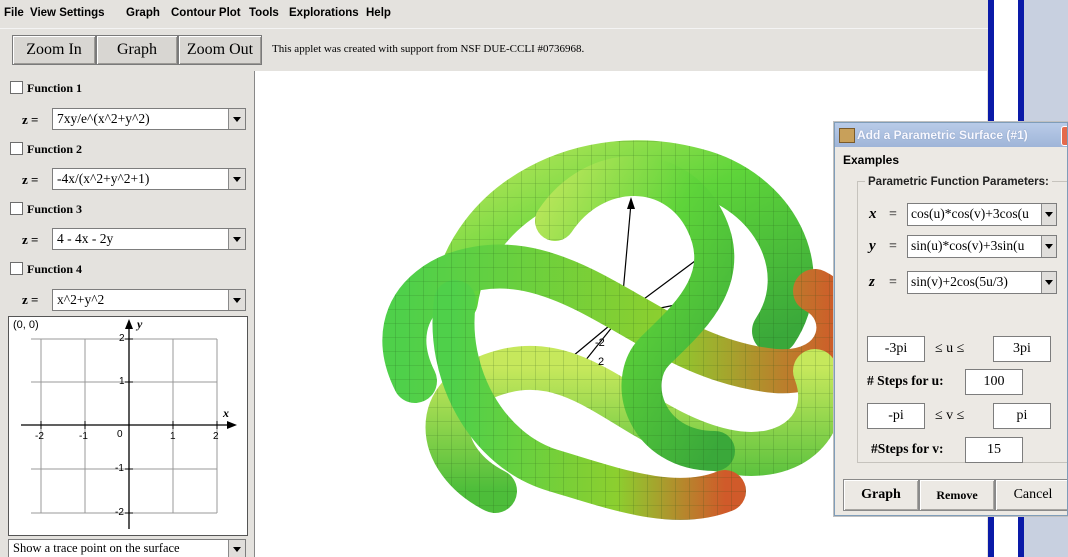 The height and width of the screenshot is (557, 1068). I want to click on function-2-expression-field: -4x/(x^2+y^2+1), so click(149, 179).